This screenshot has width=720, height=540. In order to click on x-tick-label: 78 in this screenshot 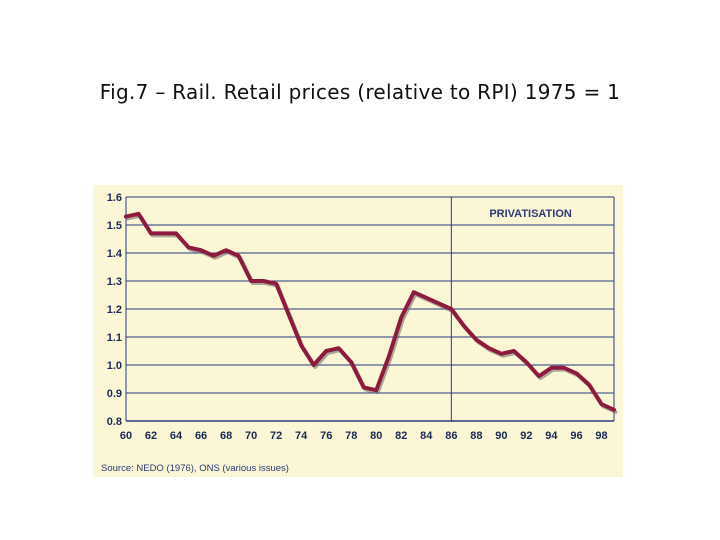, I will do `click(351, 436)`.